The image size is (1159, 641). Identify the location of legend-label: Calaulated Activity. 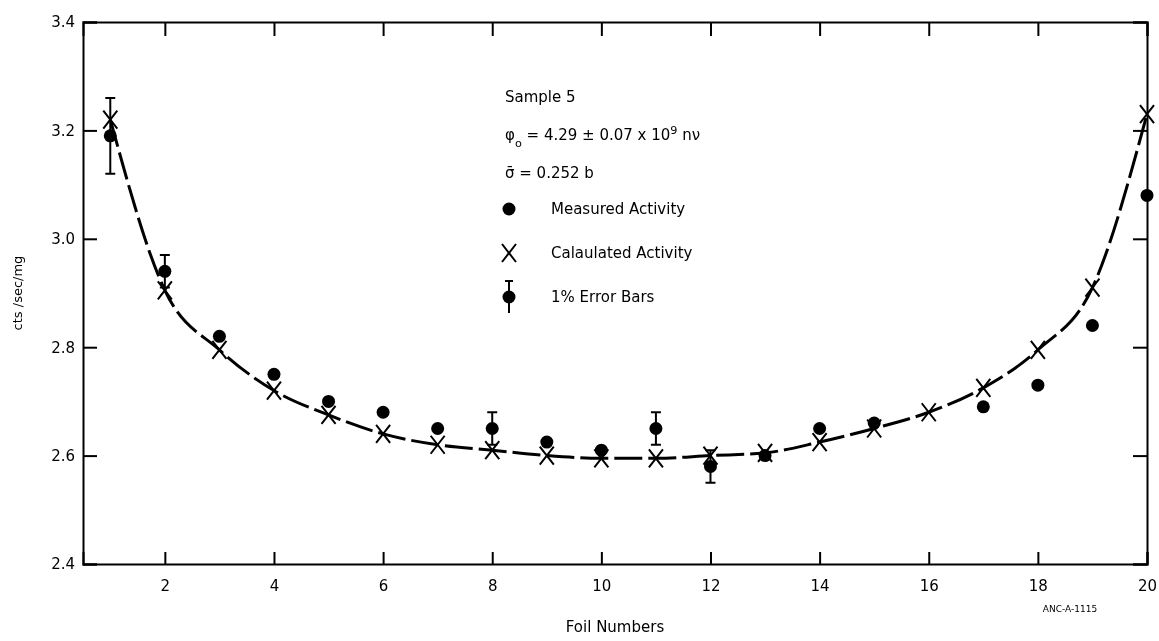
(622, 253).